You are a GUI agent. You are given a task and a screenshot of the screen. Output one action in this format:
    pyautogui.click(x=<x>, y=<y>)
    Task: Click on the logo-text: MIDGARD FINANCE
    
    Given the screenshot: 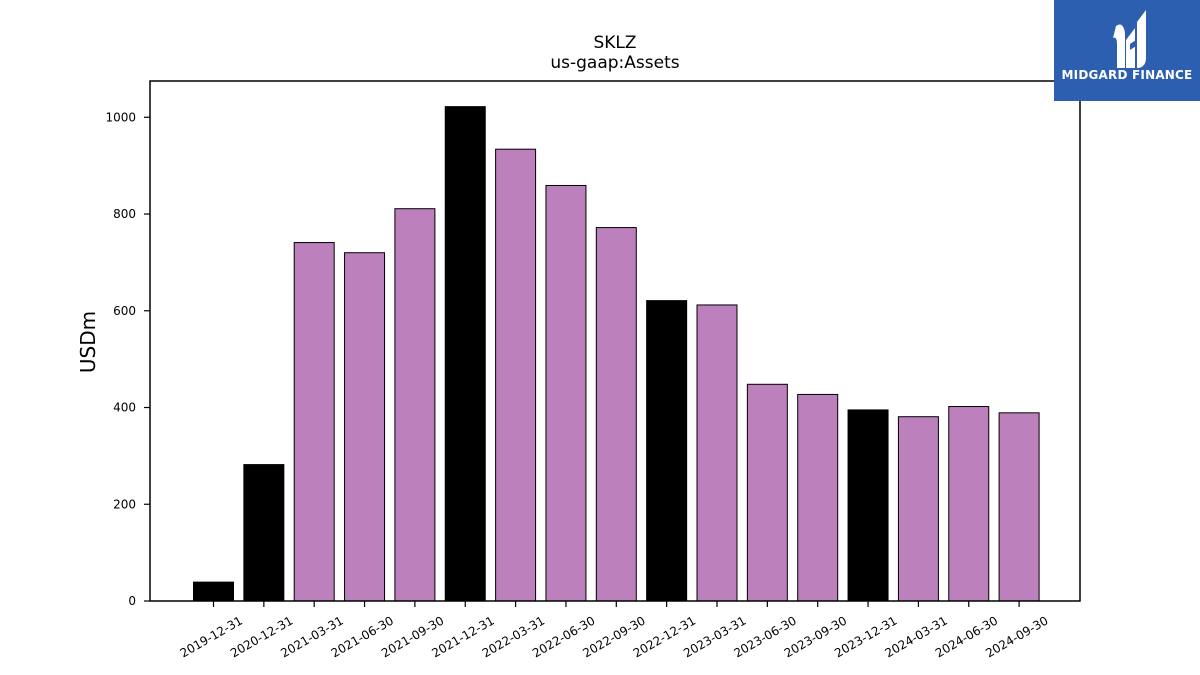 What is the action you would take?
    pyautogui.click(x=1127, y=75)
    